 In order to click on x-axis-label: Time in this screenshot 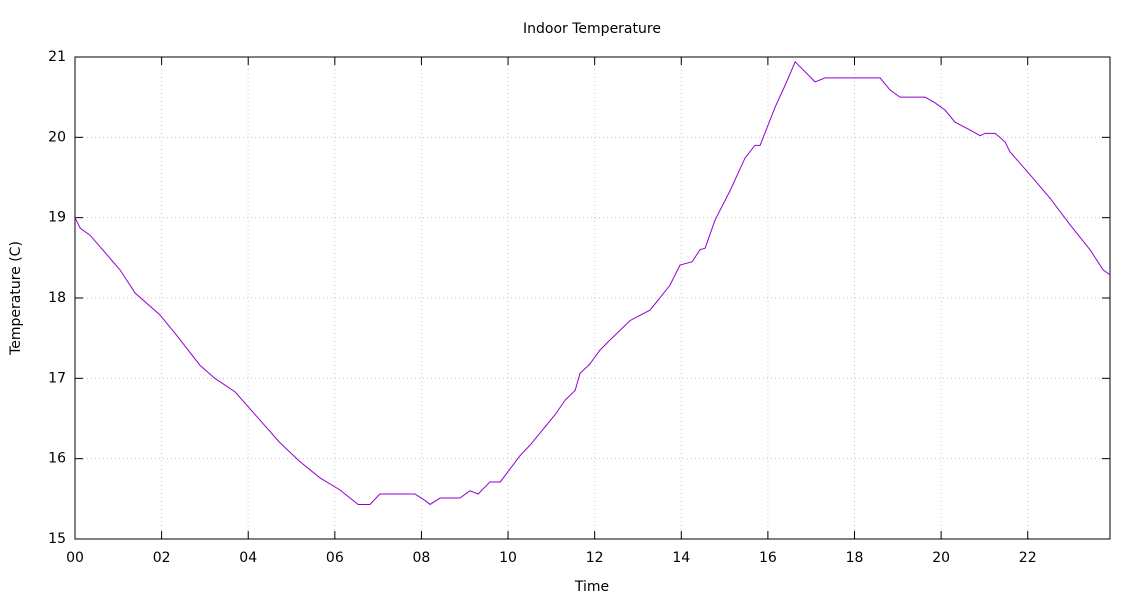, I will do `click(591, 587)`.